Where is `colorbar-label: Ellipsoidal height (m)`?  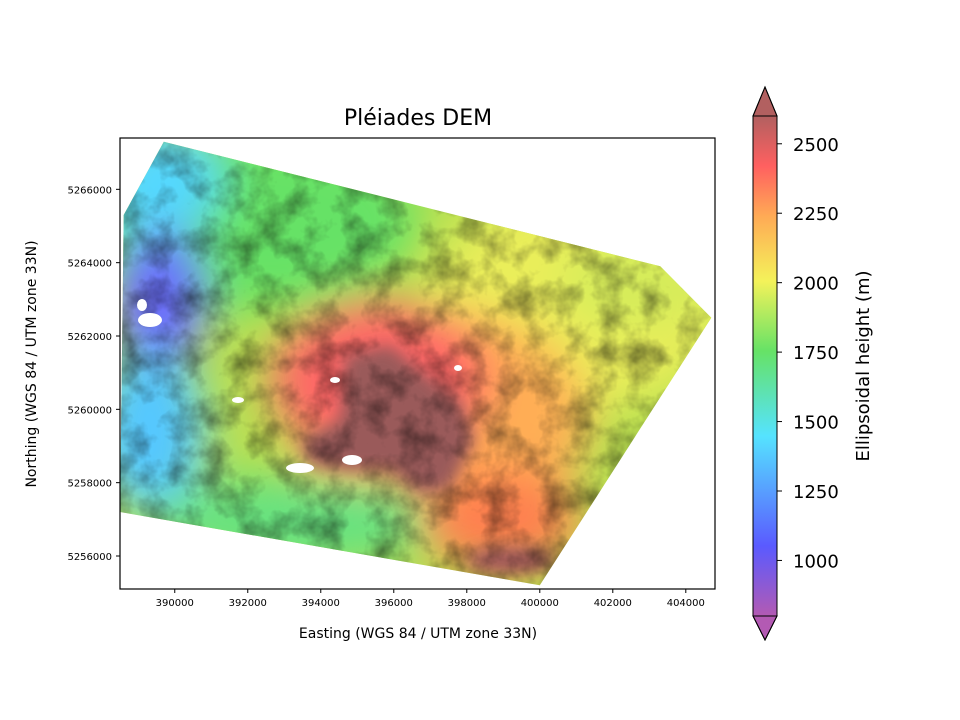
colorbar-label: Ellipsoidal height (m) is located at coordinates (863, 365).